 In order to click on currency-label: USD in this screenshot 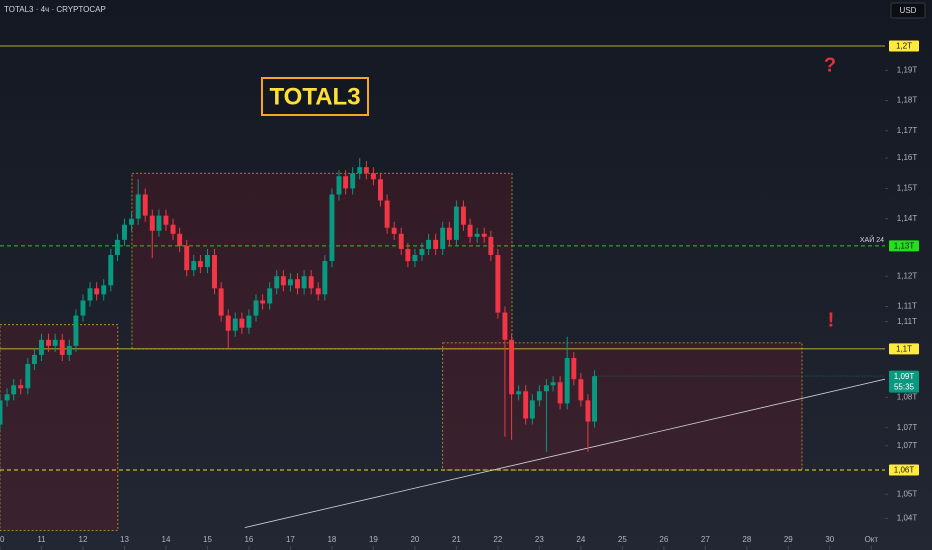, I will do `click(908, 10)`.